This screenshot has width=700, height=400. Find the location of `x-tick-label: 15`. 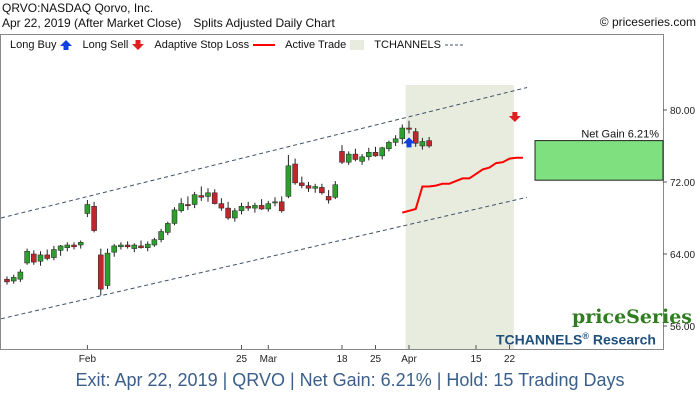

x-tick-label: 15 is located at coordinates (476, 359).